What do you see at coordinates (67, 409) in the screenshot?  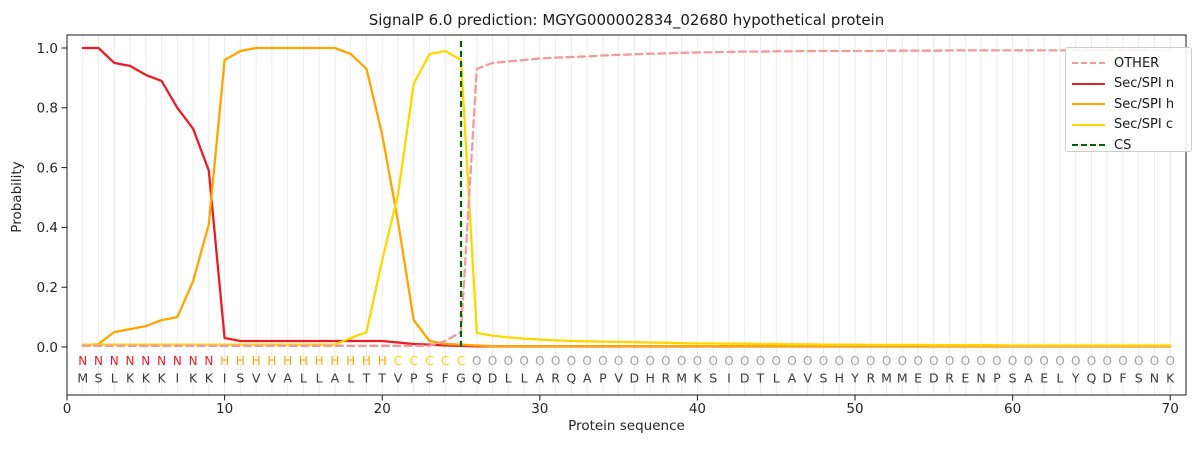 I see `svg-text: 0` at bounding box center [67, 409].